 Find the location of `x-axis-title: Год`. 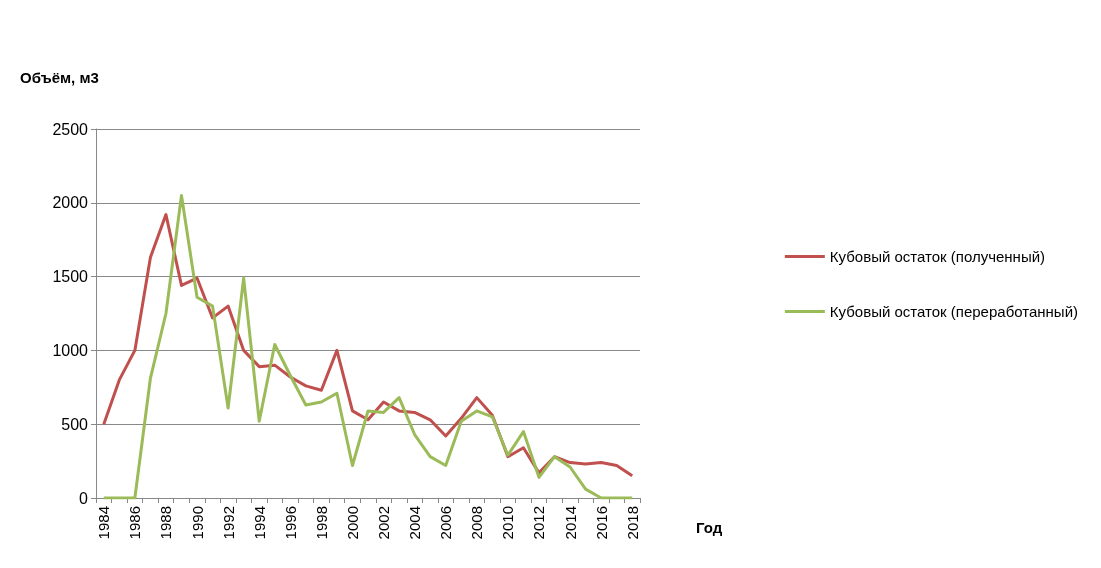

x-axis-title: Год is located at coordinates (709, 527).